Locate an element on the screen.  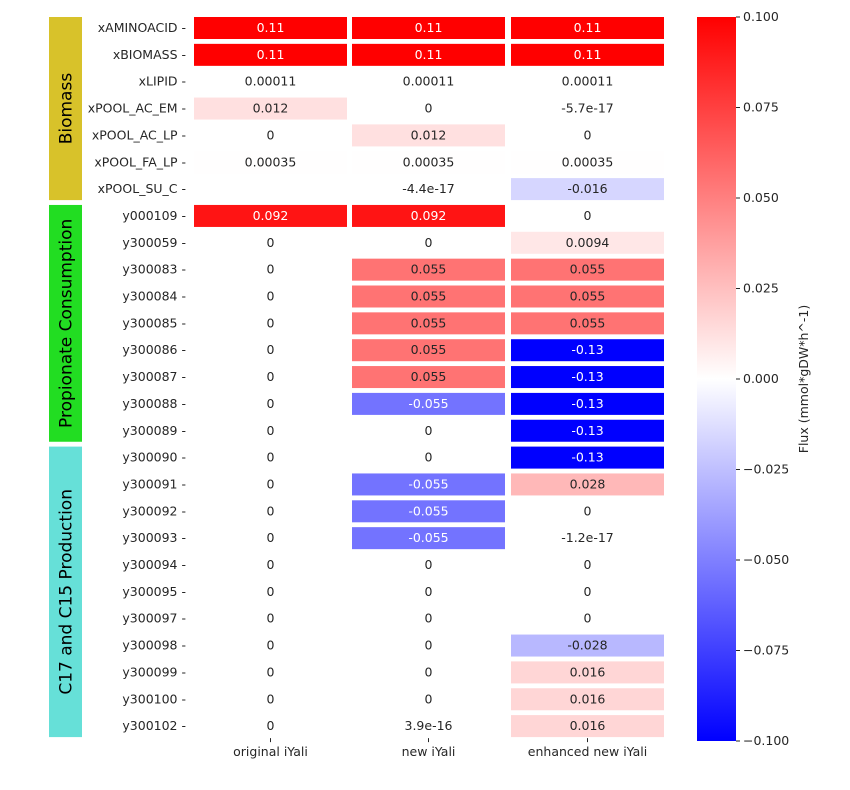
cell-annotation-y300090-original-iyali: 0 is located at coordinates (271, 457).